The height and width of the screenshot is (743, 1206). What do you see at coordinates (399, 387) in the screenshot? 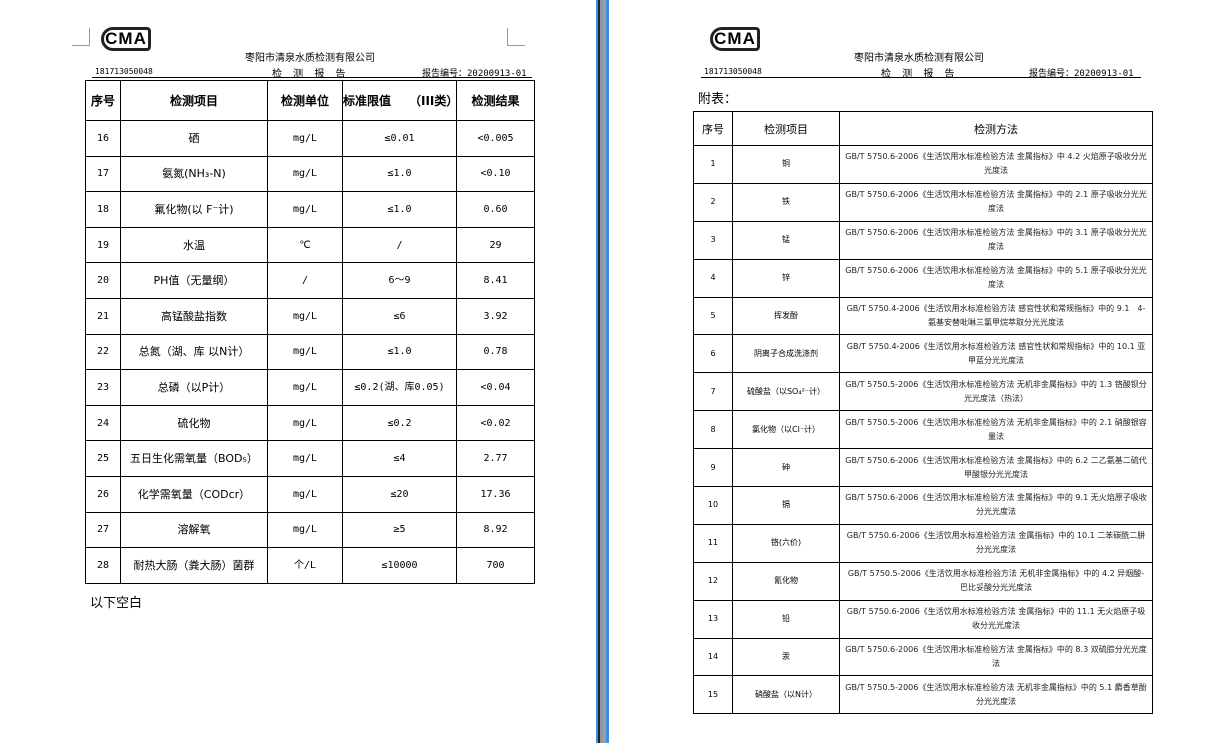
I see `cell-limit: ≤0.2(湖、库0.05)` at bounding box center [399, 387].